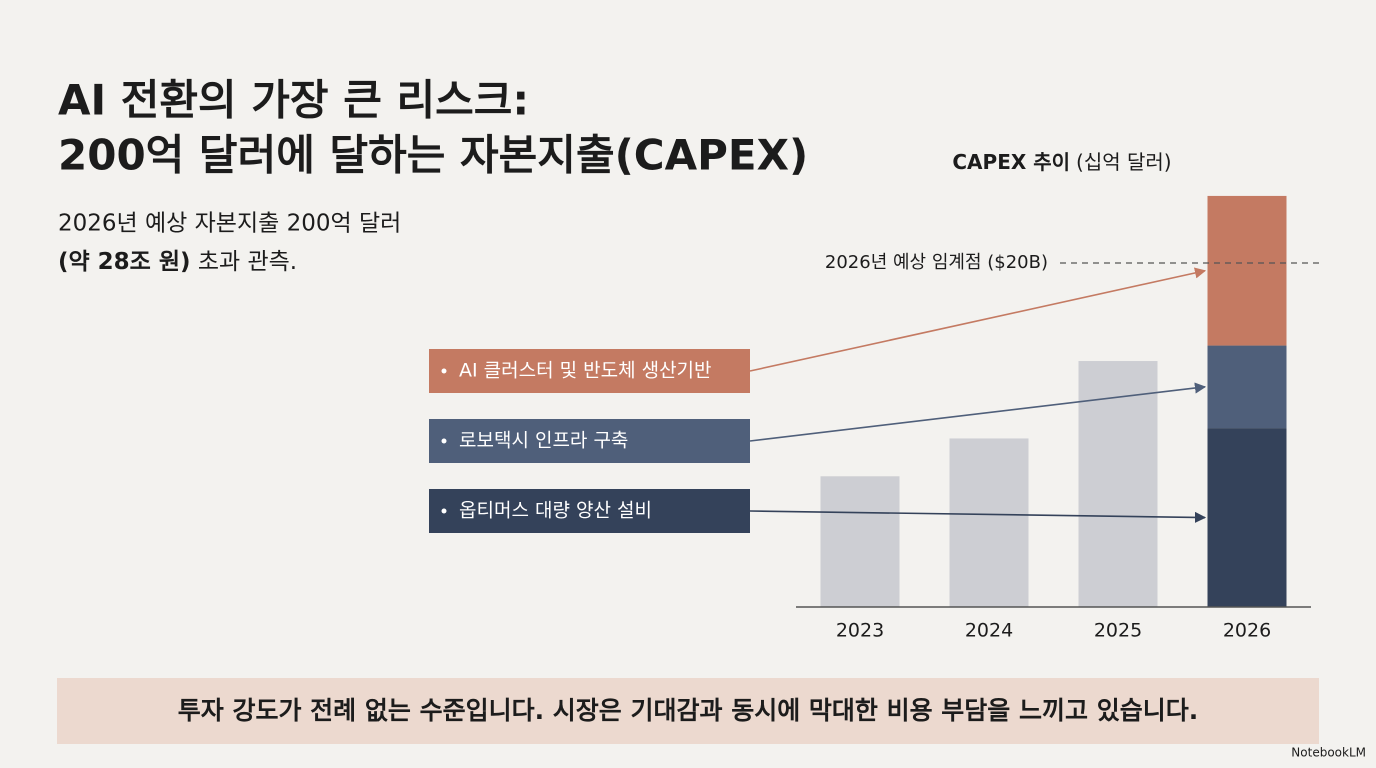 The width and height of the screenshot is (1376, 768). I want to click on x-tick-label: 2023, so click(860, 631).